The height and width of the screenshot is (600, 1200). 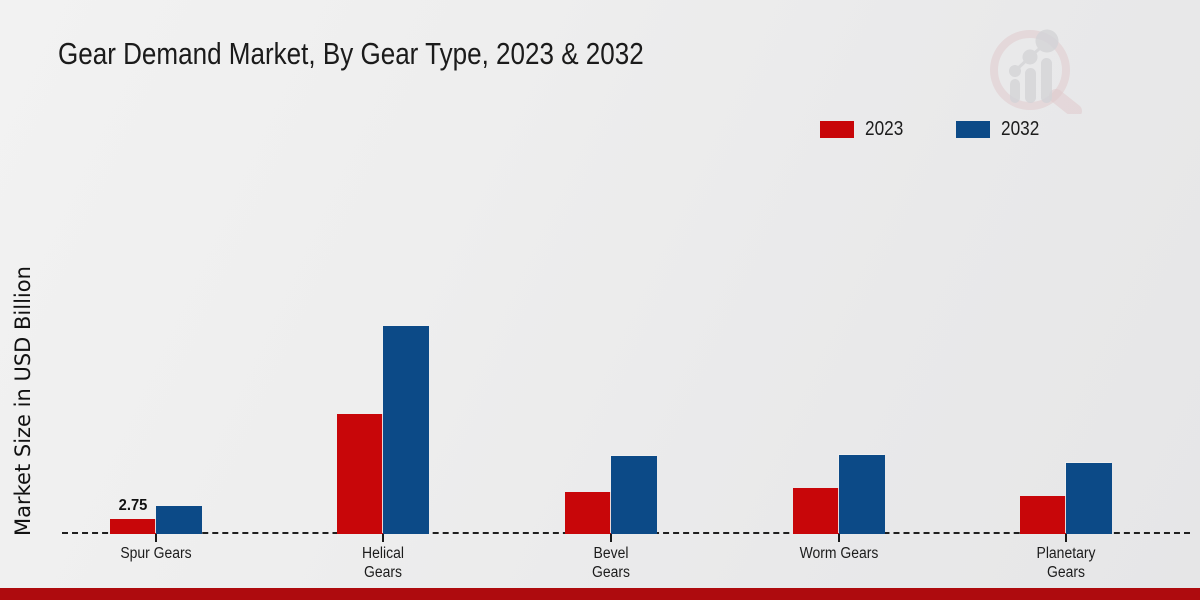 What do you see at coordinates (1066, 347) in the screenshot?
I see `category-group-planetary-gears: Planetary Gears` at bounding box center [1066, 347].